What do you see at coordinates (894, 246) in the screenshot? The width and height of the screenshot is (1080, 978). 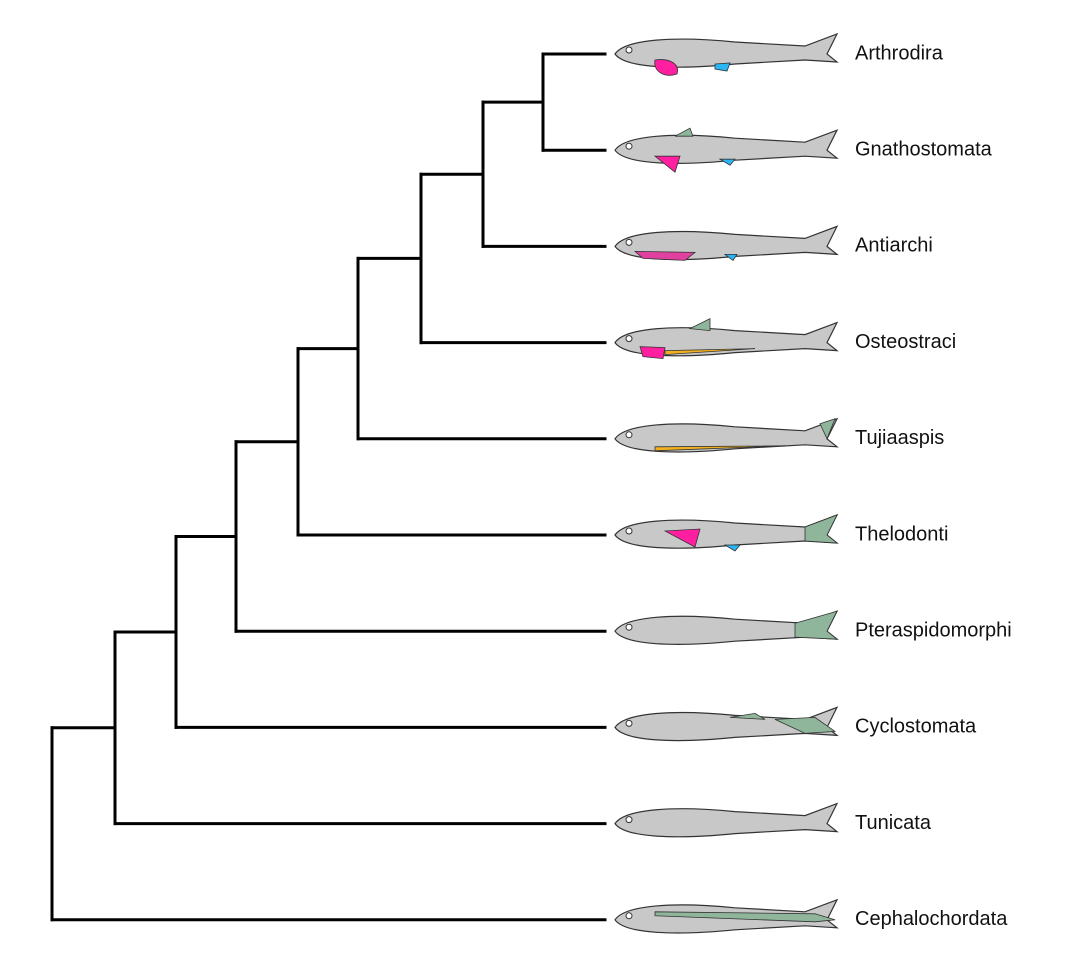 I see `taxon-label: Antiarchi` at bounding box center [894, 246].